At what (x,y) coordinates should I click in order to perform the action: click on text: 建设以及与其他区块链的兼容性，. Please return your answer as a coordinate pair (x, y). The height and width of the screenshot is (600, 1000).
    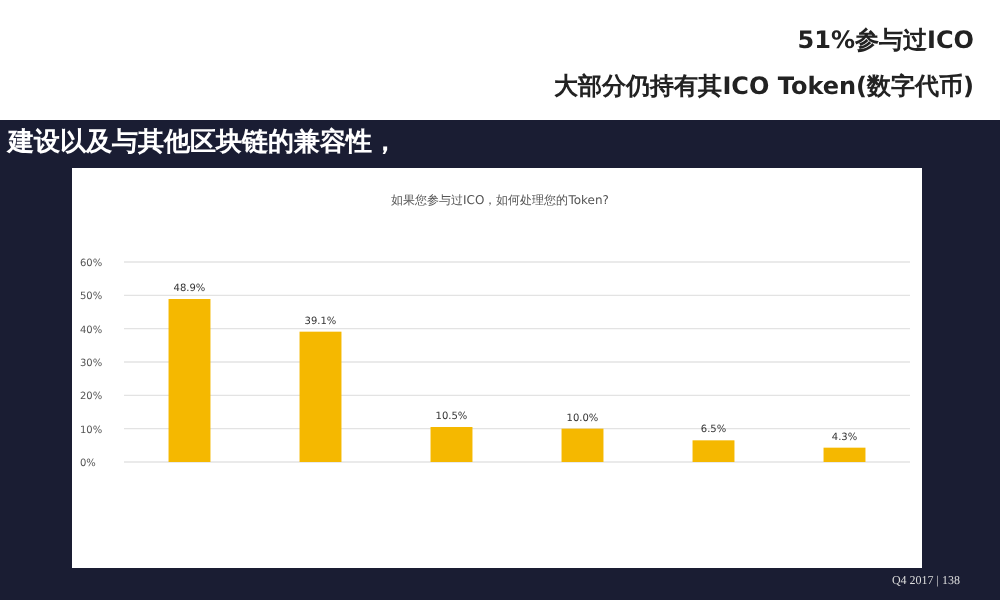
    Looking at the image, I should click on (202, 142).